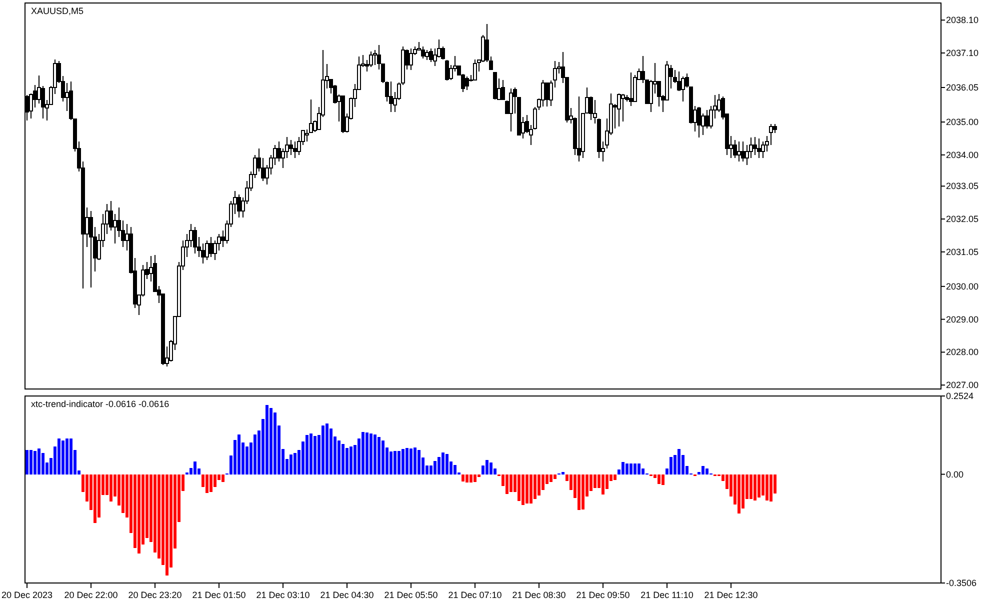 This screenshot has height=605, width=987. Describe the element at coordinates (962, 20) in the screenshot. I see `y-tick-label: 2038.10` at that location.